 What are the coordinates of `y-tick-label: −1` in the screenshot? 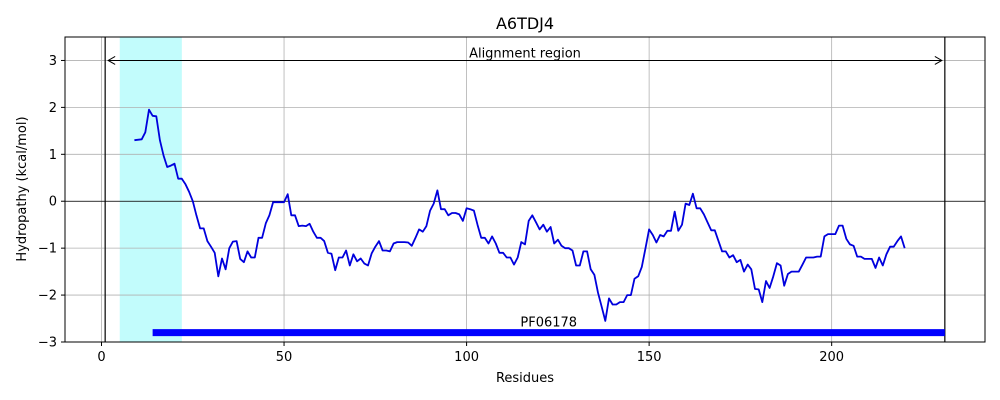 It's located at (47, 249).